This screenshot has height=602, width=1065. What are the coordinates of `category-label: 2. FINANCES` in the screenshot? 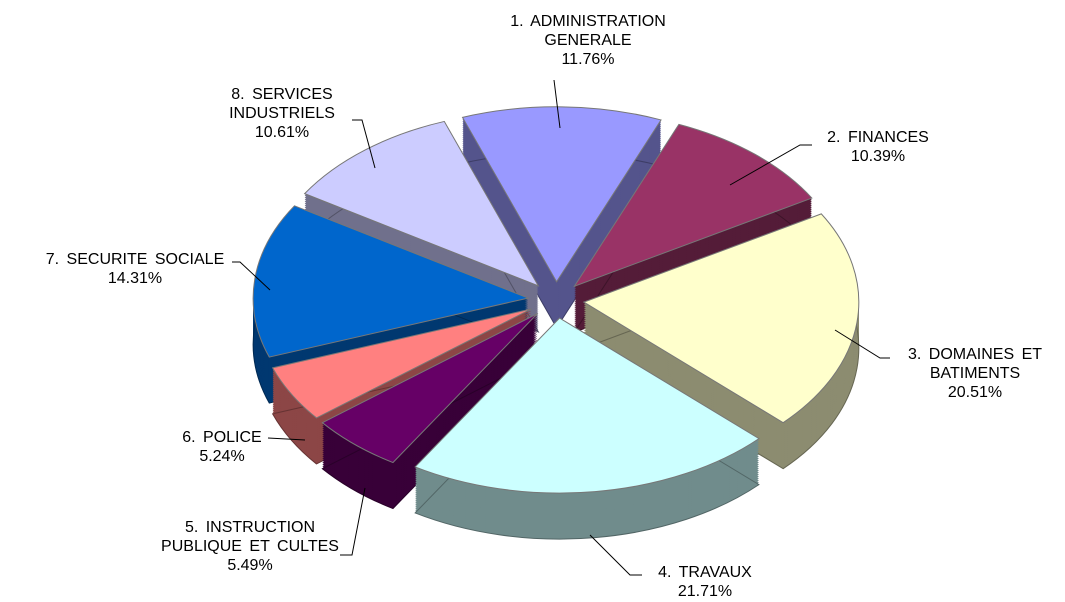 It's located at (878, 137).